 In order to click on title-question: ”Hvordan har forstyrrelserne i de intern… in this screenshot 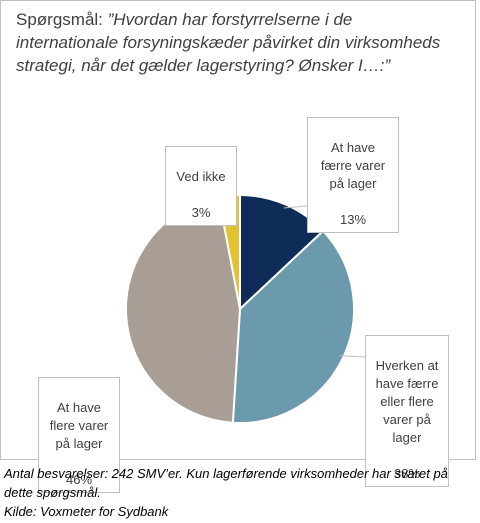, I will do `click(228, 42)`.